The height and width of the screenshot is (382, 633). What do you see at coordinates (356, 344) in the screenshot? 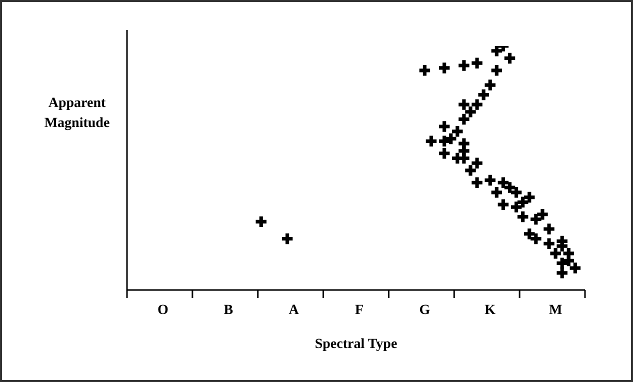
I see `x-axis-title: Spectral Type` at bounding box center [356, 344].